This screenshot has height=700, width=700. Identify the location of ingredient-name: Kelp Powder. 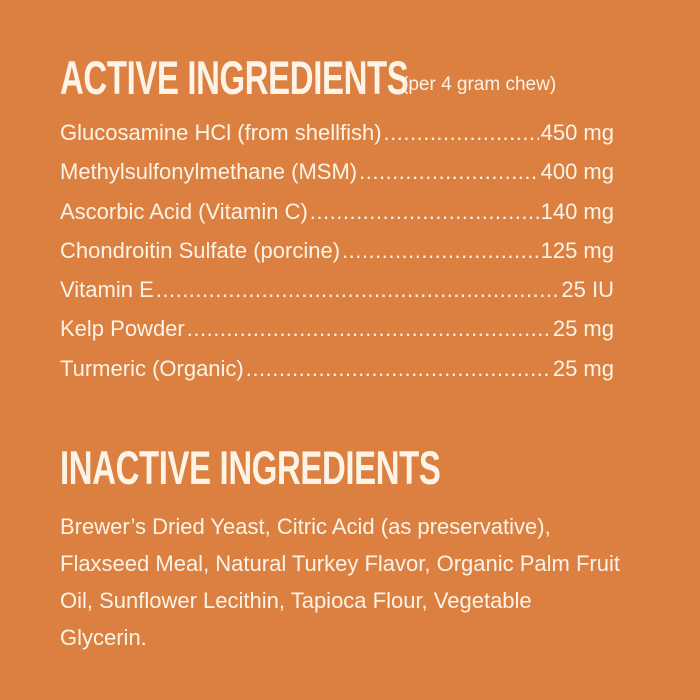
(122, 329).